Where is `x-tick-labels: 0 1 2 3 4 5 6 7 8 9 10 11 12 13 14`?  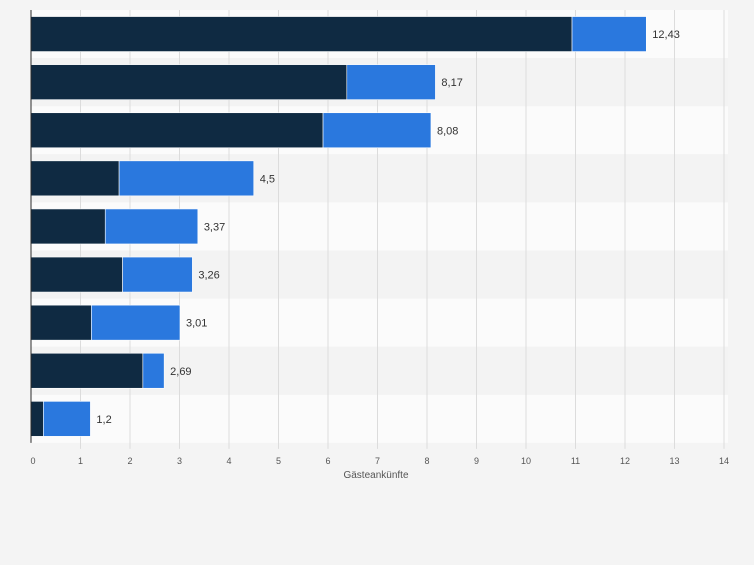 x-tick-labels: 0 1 2 3 4 5 6 7 8 9 10 11 12 13 14 is located at coordinates (379, 461).